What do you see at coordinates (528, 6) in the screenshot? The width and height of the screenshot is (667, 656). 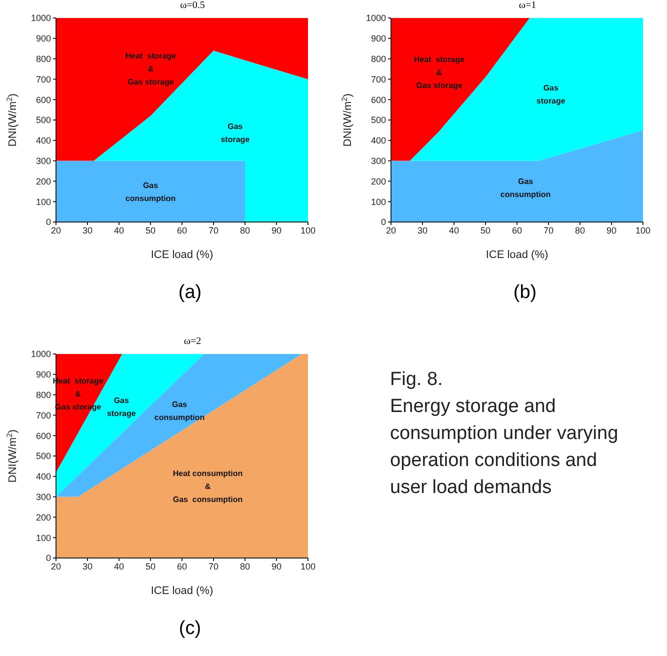 I see `chart-title: ω=1` at bounding box center [528, 6].